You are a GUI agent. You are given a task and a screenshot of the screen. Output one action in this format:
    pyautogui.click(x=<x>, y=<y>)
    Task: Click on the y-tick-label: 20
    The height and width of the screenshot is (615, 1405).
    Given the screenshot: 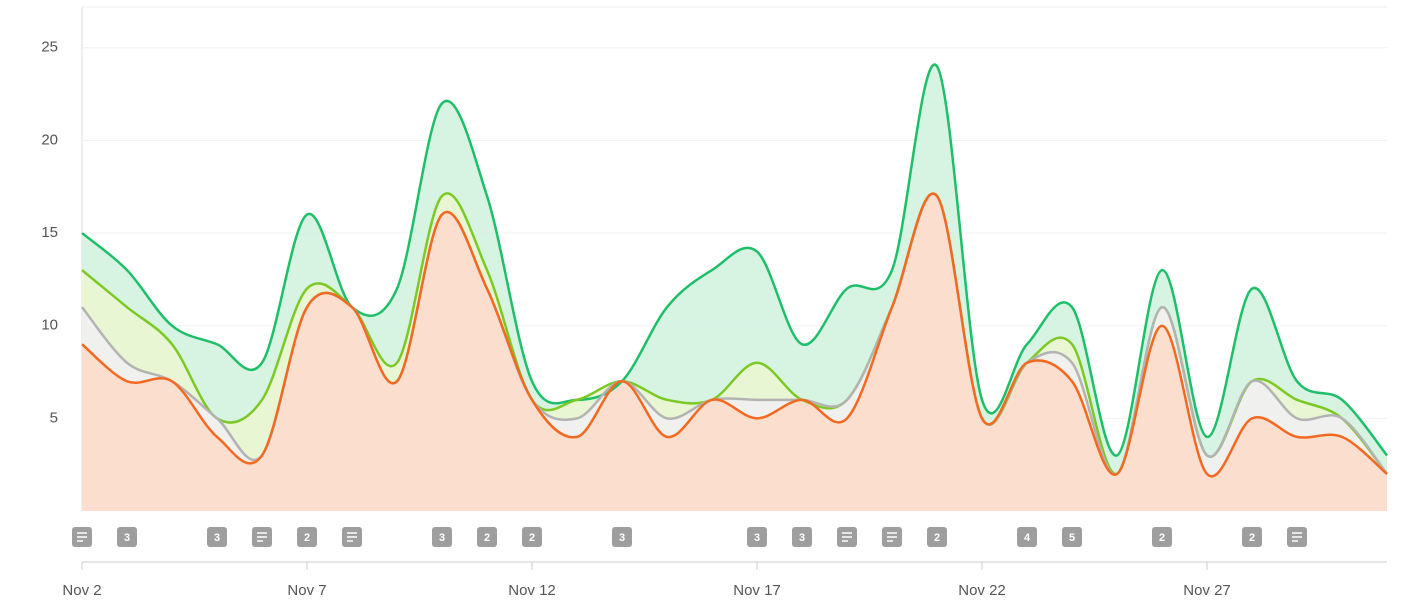 What is the action you would take?
    pyautogui.click(x=49, y=139)
    